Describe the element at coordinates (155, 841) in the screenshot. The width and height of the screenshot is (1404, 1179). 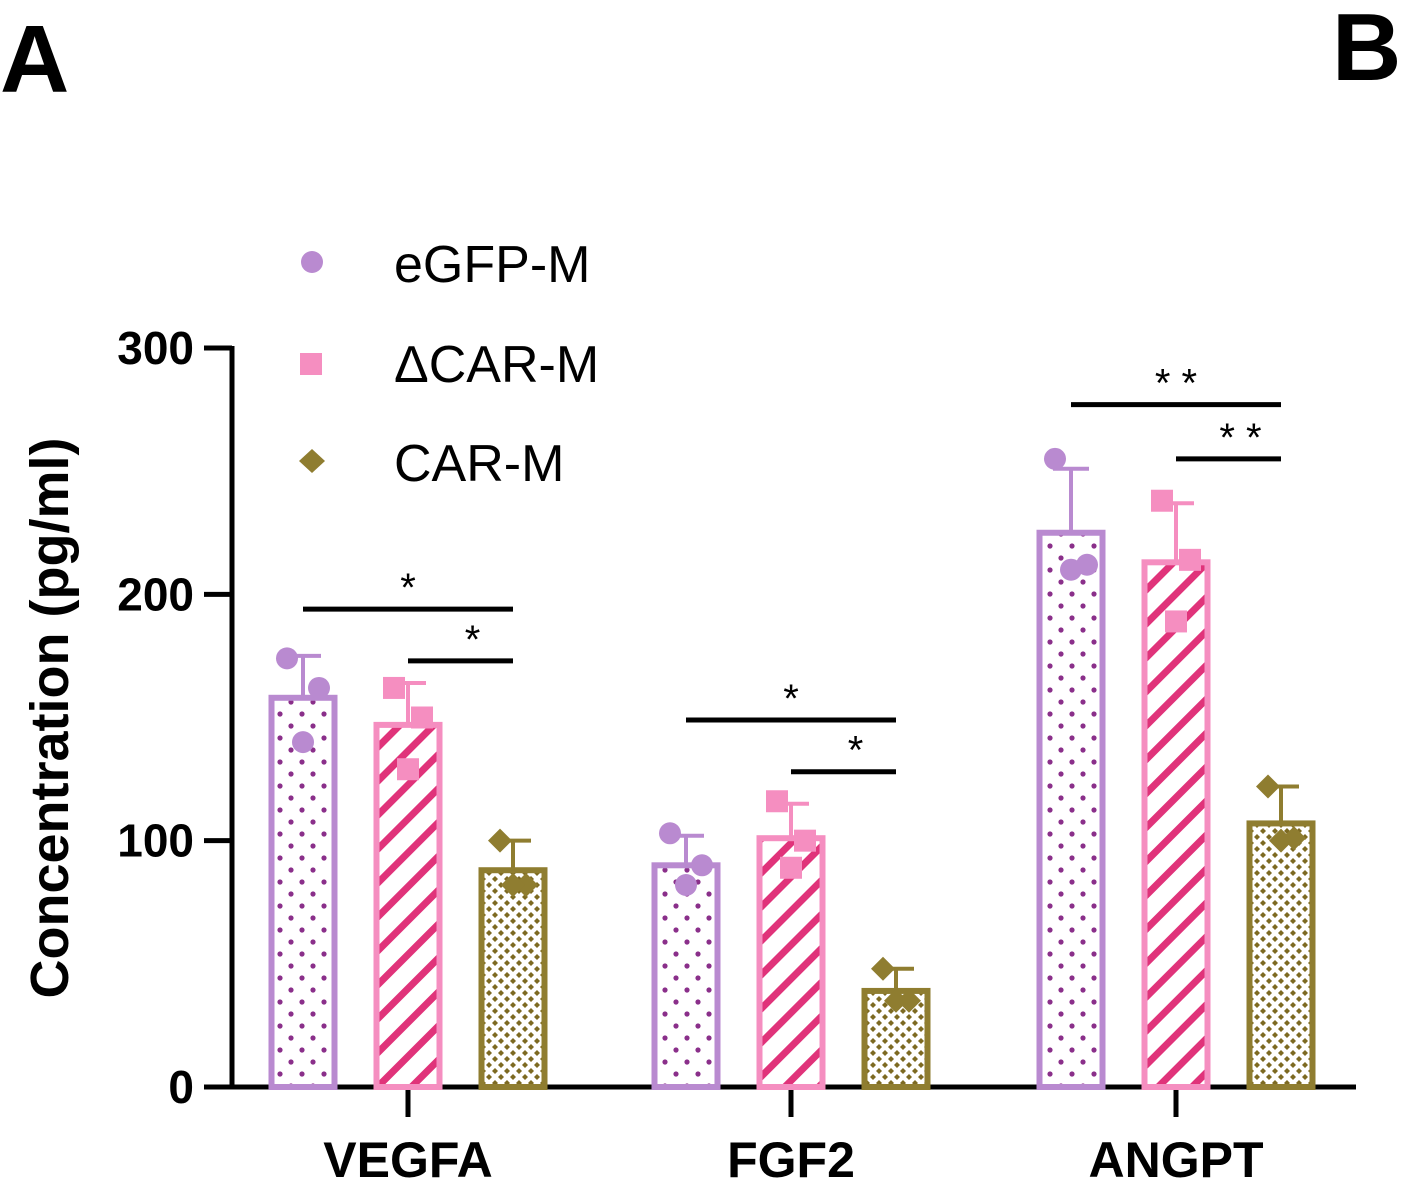
I see `y-tick-label: 100` at that location.